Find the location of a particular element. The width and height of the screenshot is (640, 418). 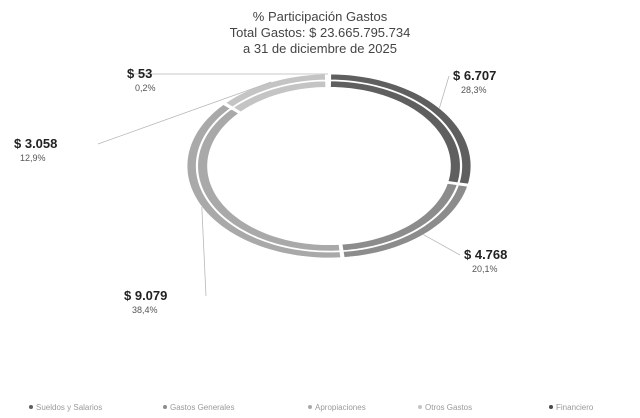

legend-label-2: Apropiaciones is located at coordinates (340, 407).